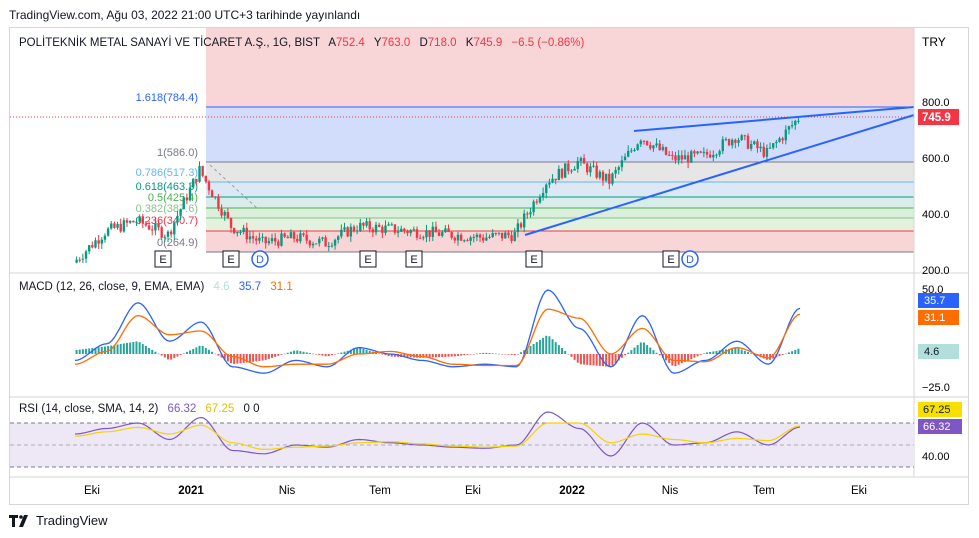 The height and width of the screenshot is (538, 979). I want to click on hist-value-badge, so click(938, 351).